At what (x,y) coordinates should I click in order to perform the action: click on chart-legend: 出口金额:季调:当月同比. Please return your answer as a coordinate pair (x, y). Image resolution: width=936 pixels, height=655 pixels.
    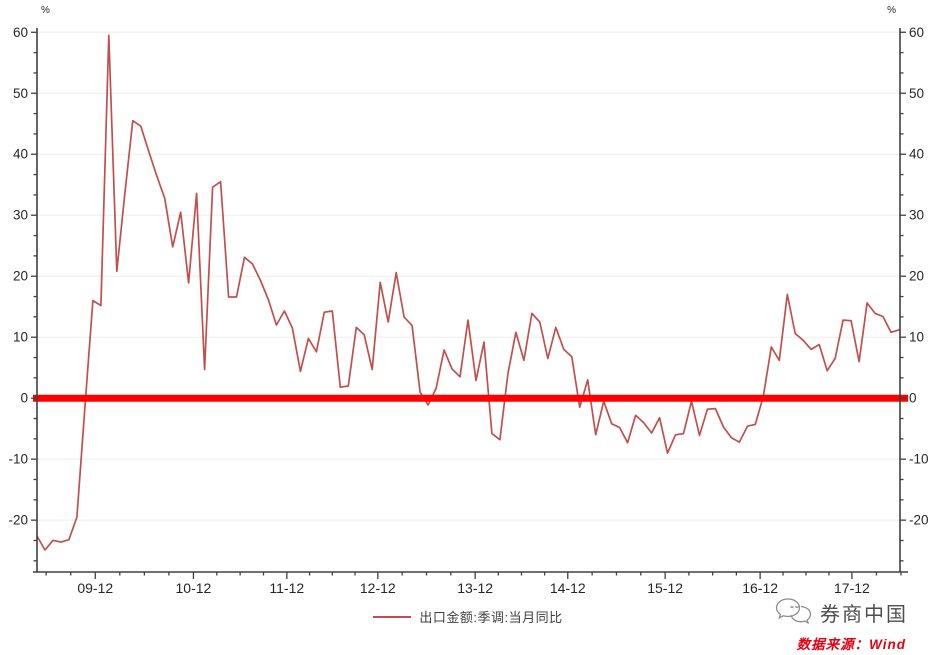
    Looking at the image, I should click on (468, 616).